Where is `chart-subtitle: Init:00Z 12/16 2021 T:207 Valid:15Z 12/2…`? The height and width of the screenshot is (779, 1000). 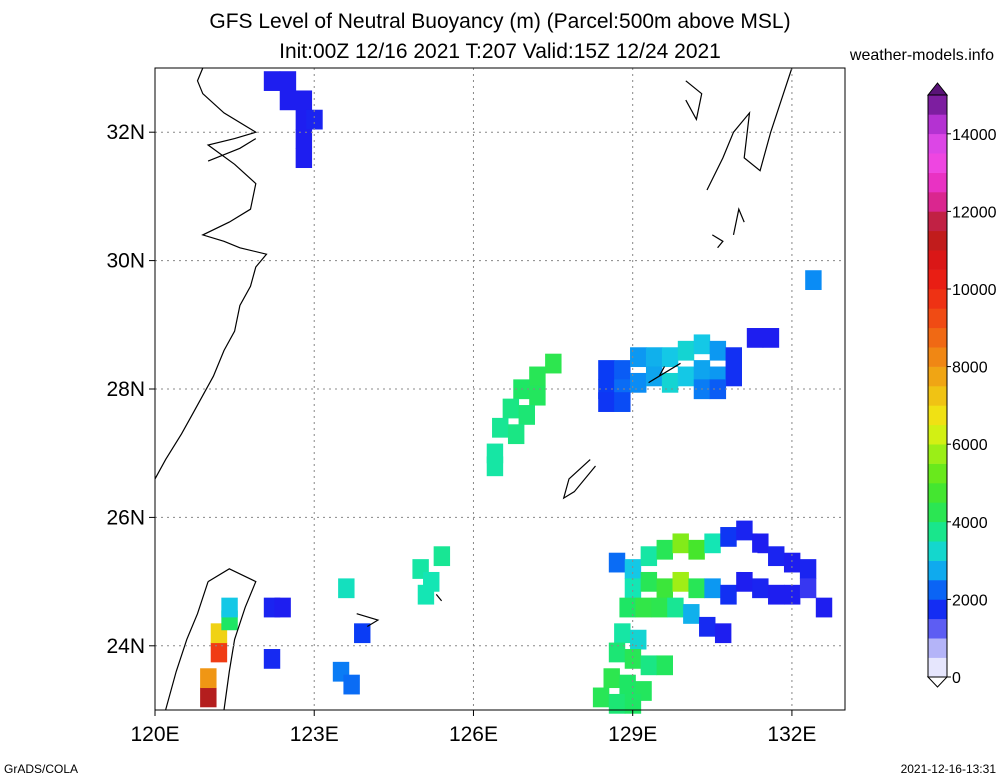
chart-subtitle: Init:00Z 12/16 2021 T:207 Valid:15Z 12/2… is located at coordinates (500, 51).